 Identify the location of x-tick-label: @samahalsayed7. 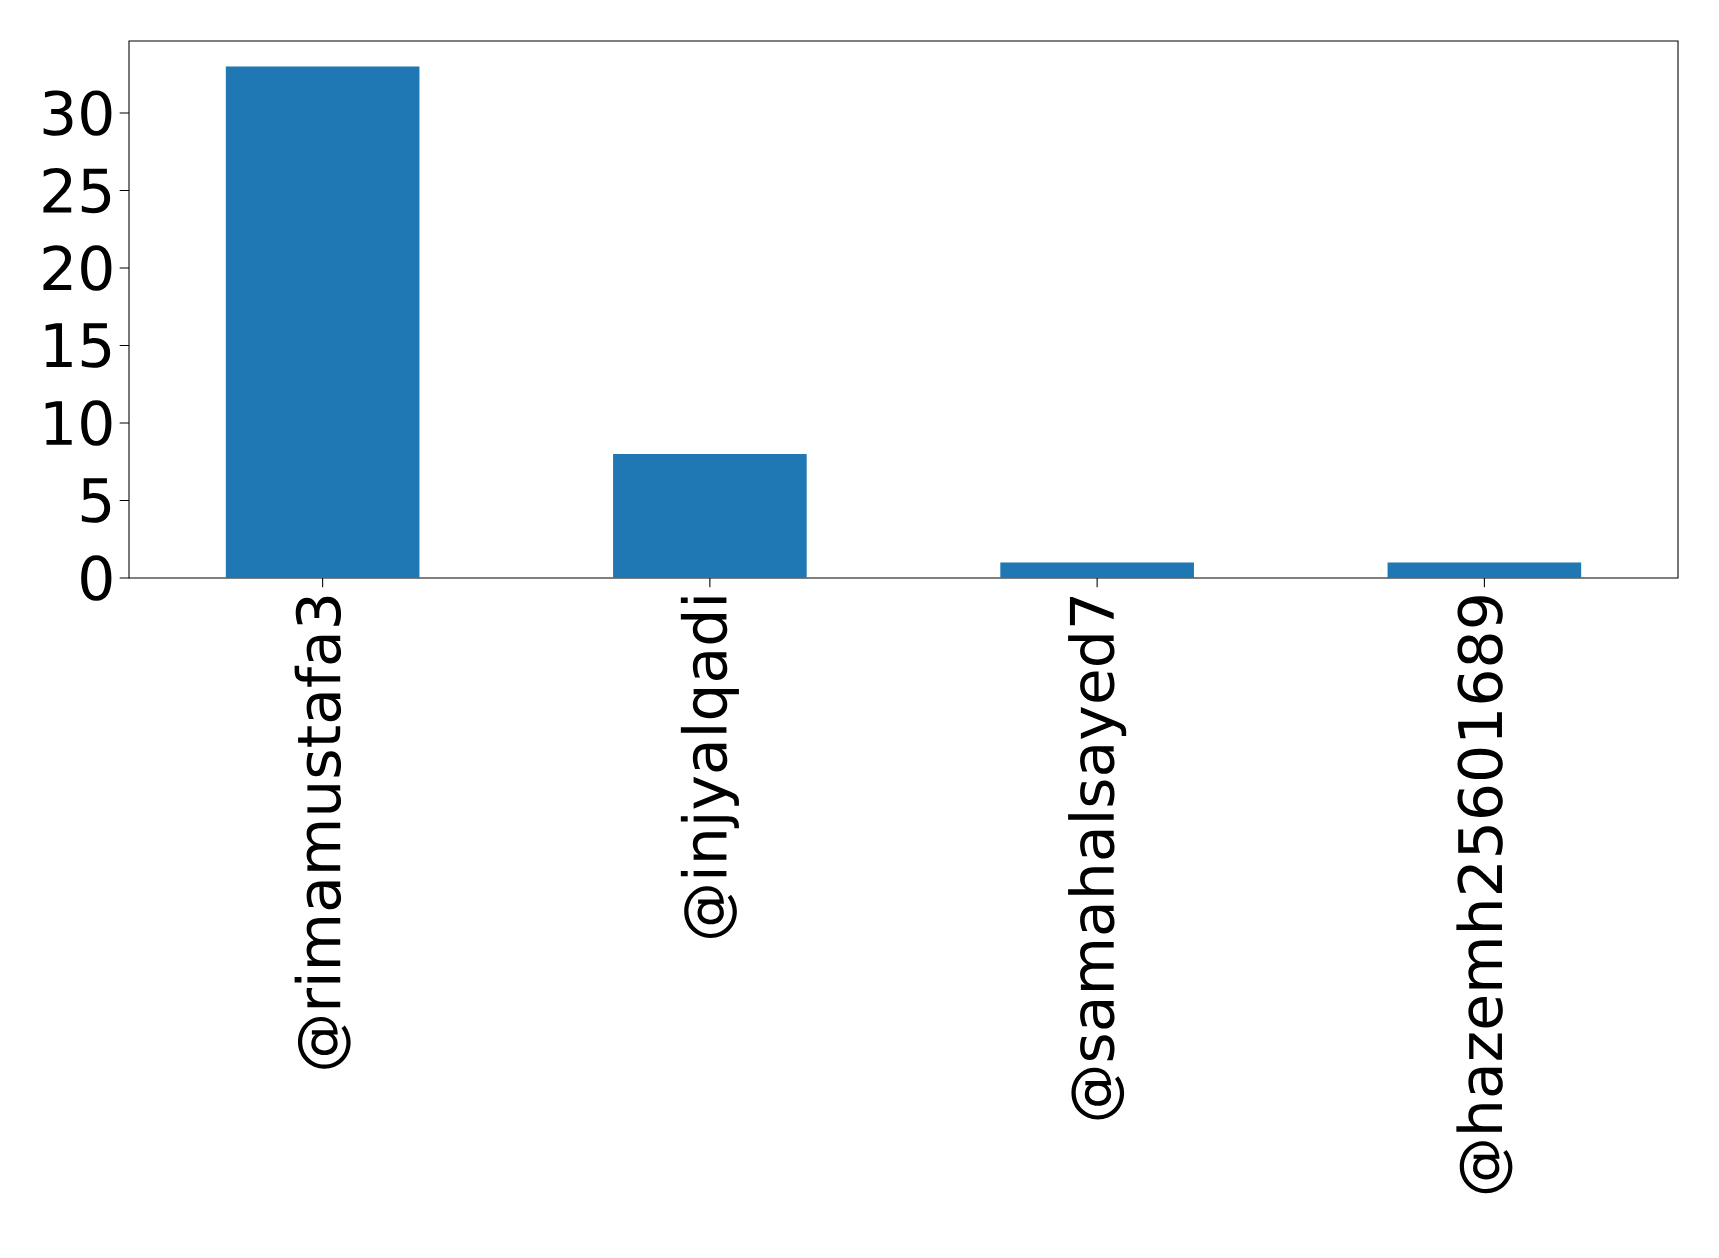
(1097, 858).